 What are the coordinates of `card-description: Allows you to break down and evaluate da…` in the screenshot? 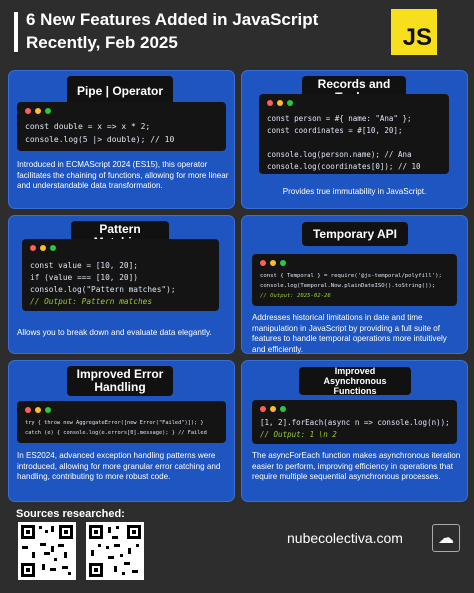 It's located at (114, 332).